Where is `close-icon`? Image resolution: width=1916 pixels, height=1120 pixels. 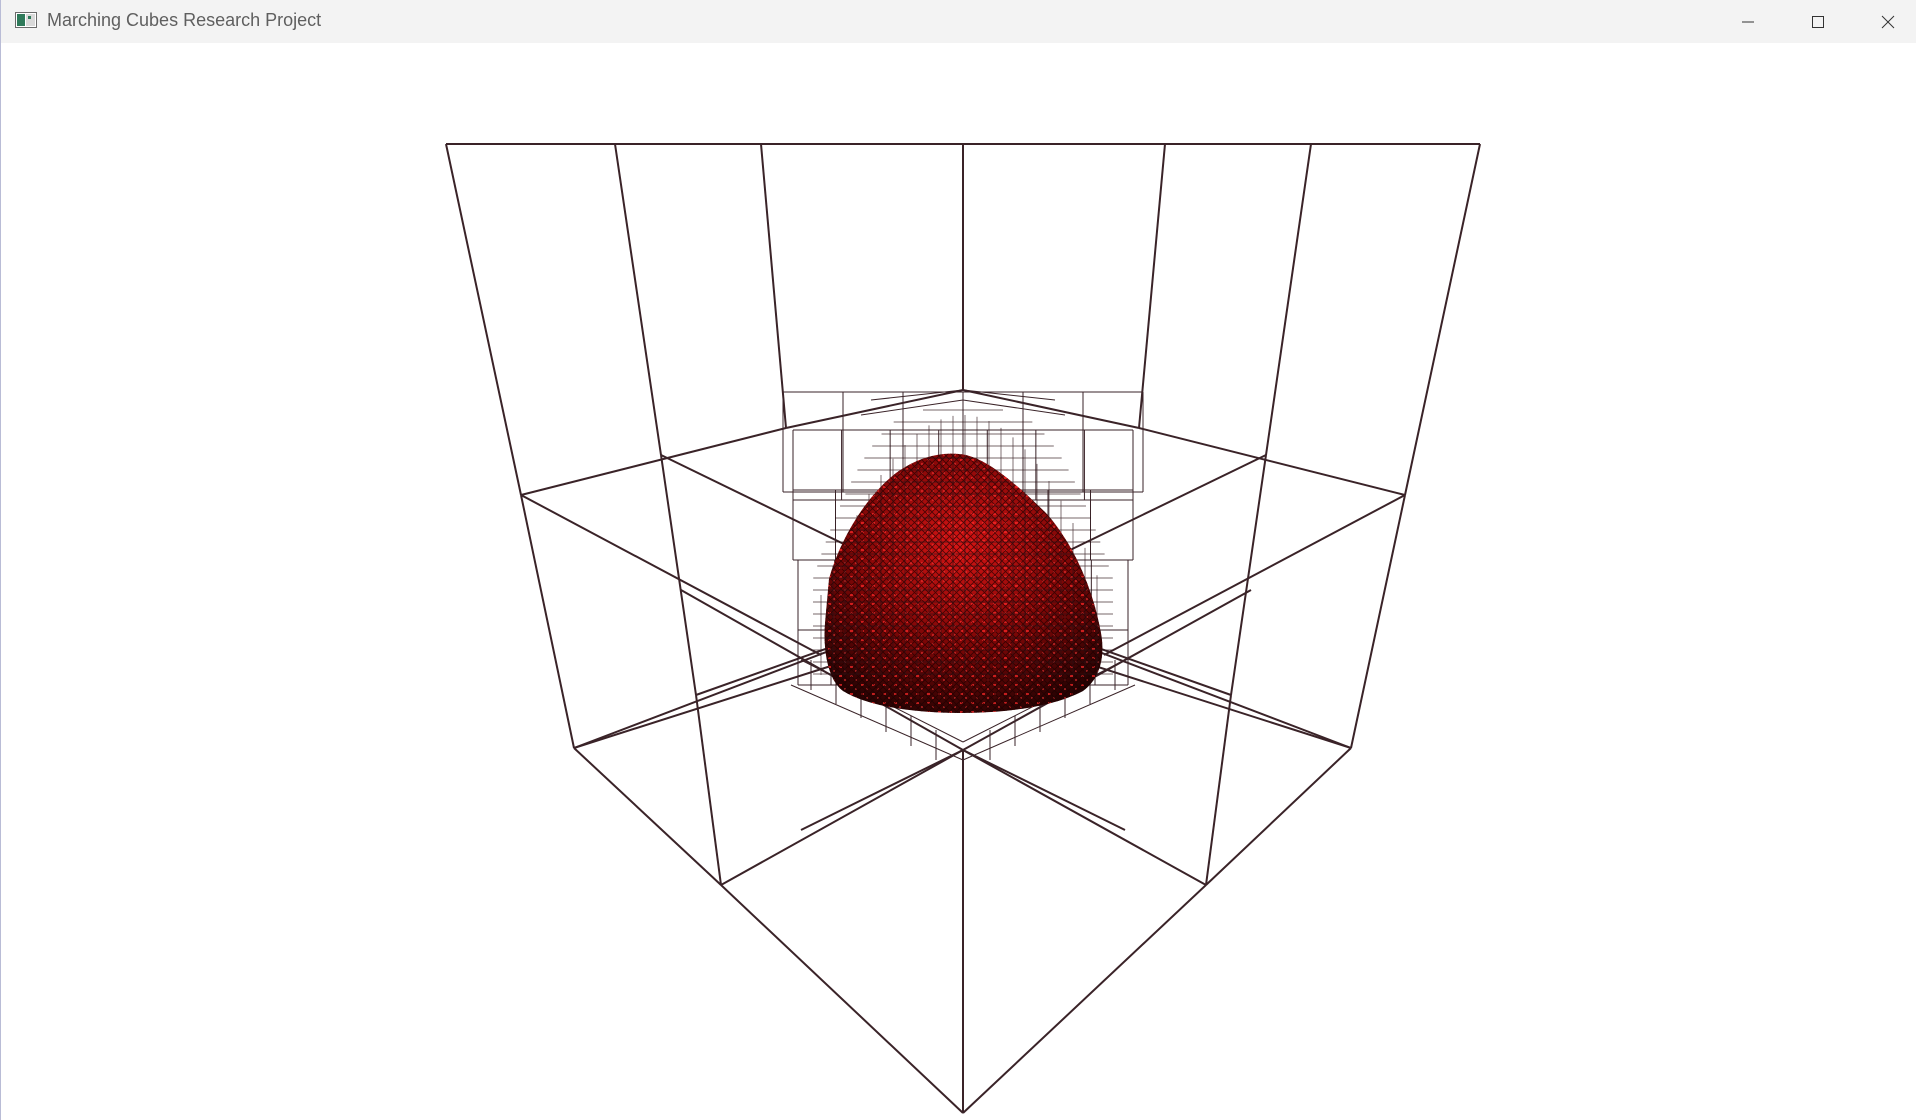 close-icon is located at coordinates (1888, 22).